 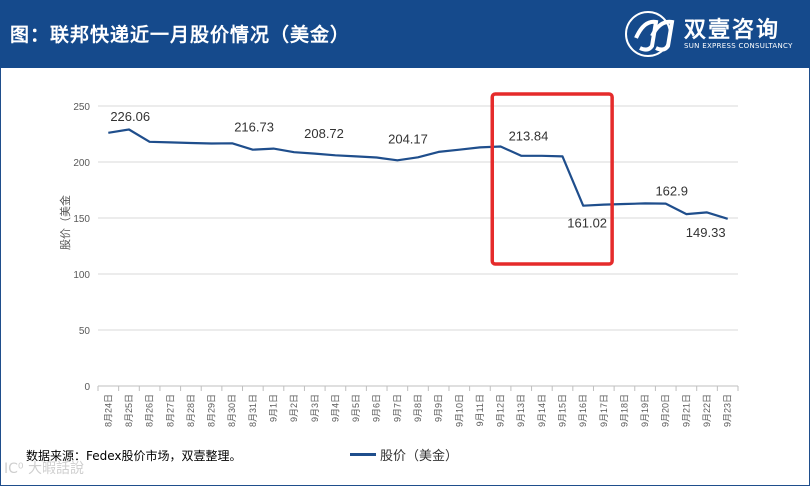 What do you see at coordinates (130, 116) in the screenshot?
I see `data-label: 226.06` at bounding box center [130, 116].